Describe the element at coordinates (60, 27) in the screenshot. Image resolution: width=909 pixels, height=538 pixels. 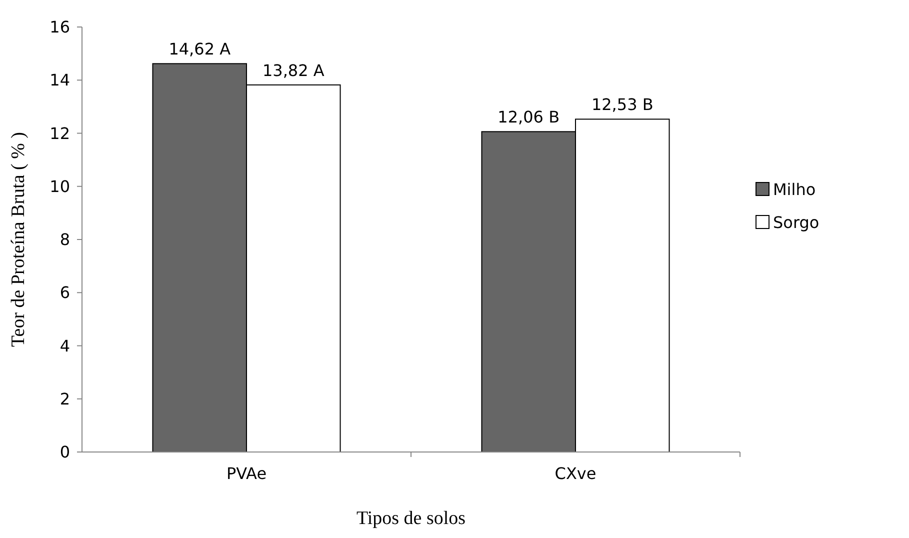
I see `y-tick-label: 16` at that location.